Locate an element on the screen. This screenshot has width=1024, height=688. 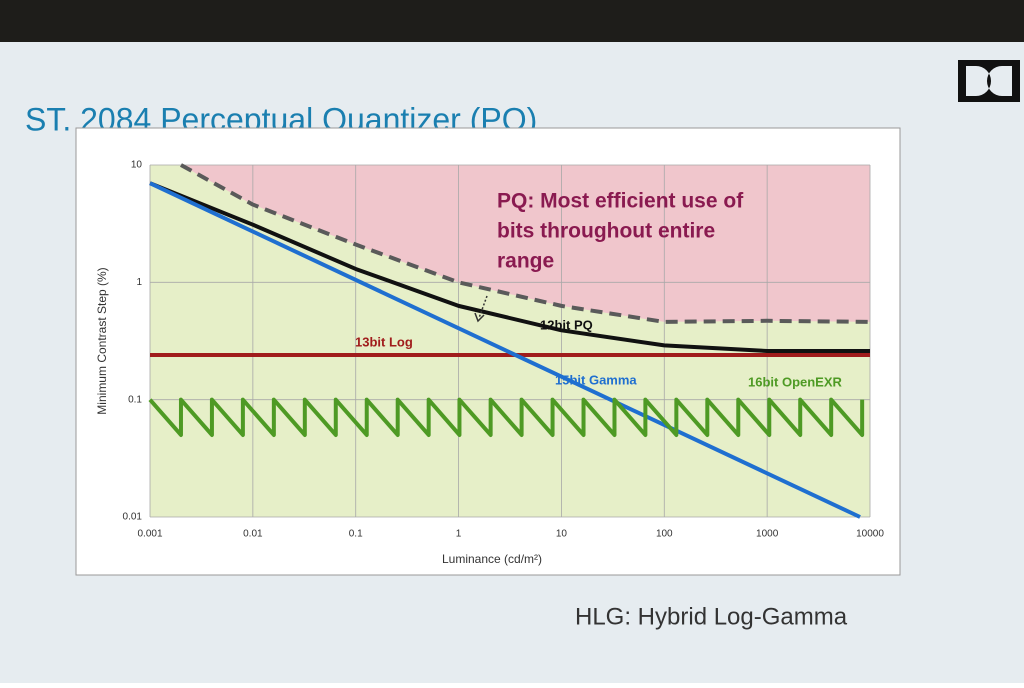
x-tick-label: 1 is located at coordinates (459, 534).